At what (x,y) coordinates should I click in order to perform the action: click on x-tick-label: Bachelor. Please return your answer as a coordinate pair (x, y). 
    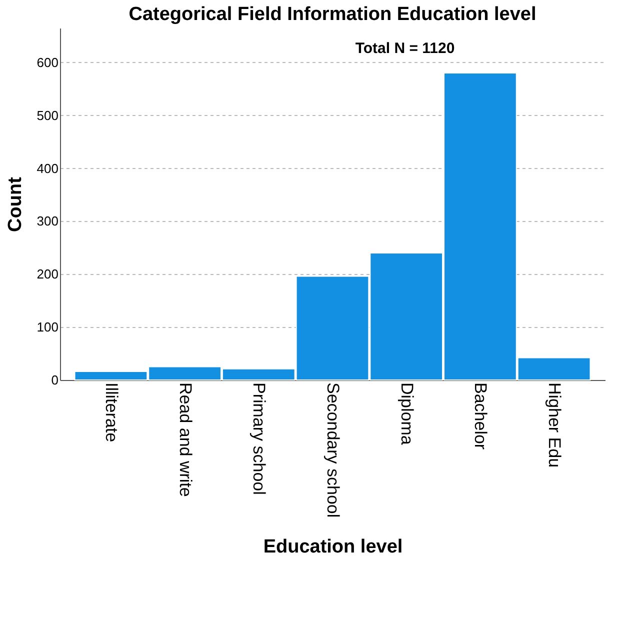
    Looking at the image, I should click on (480, 416).